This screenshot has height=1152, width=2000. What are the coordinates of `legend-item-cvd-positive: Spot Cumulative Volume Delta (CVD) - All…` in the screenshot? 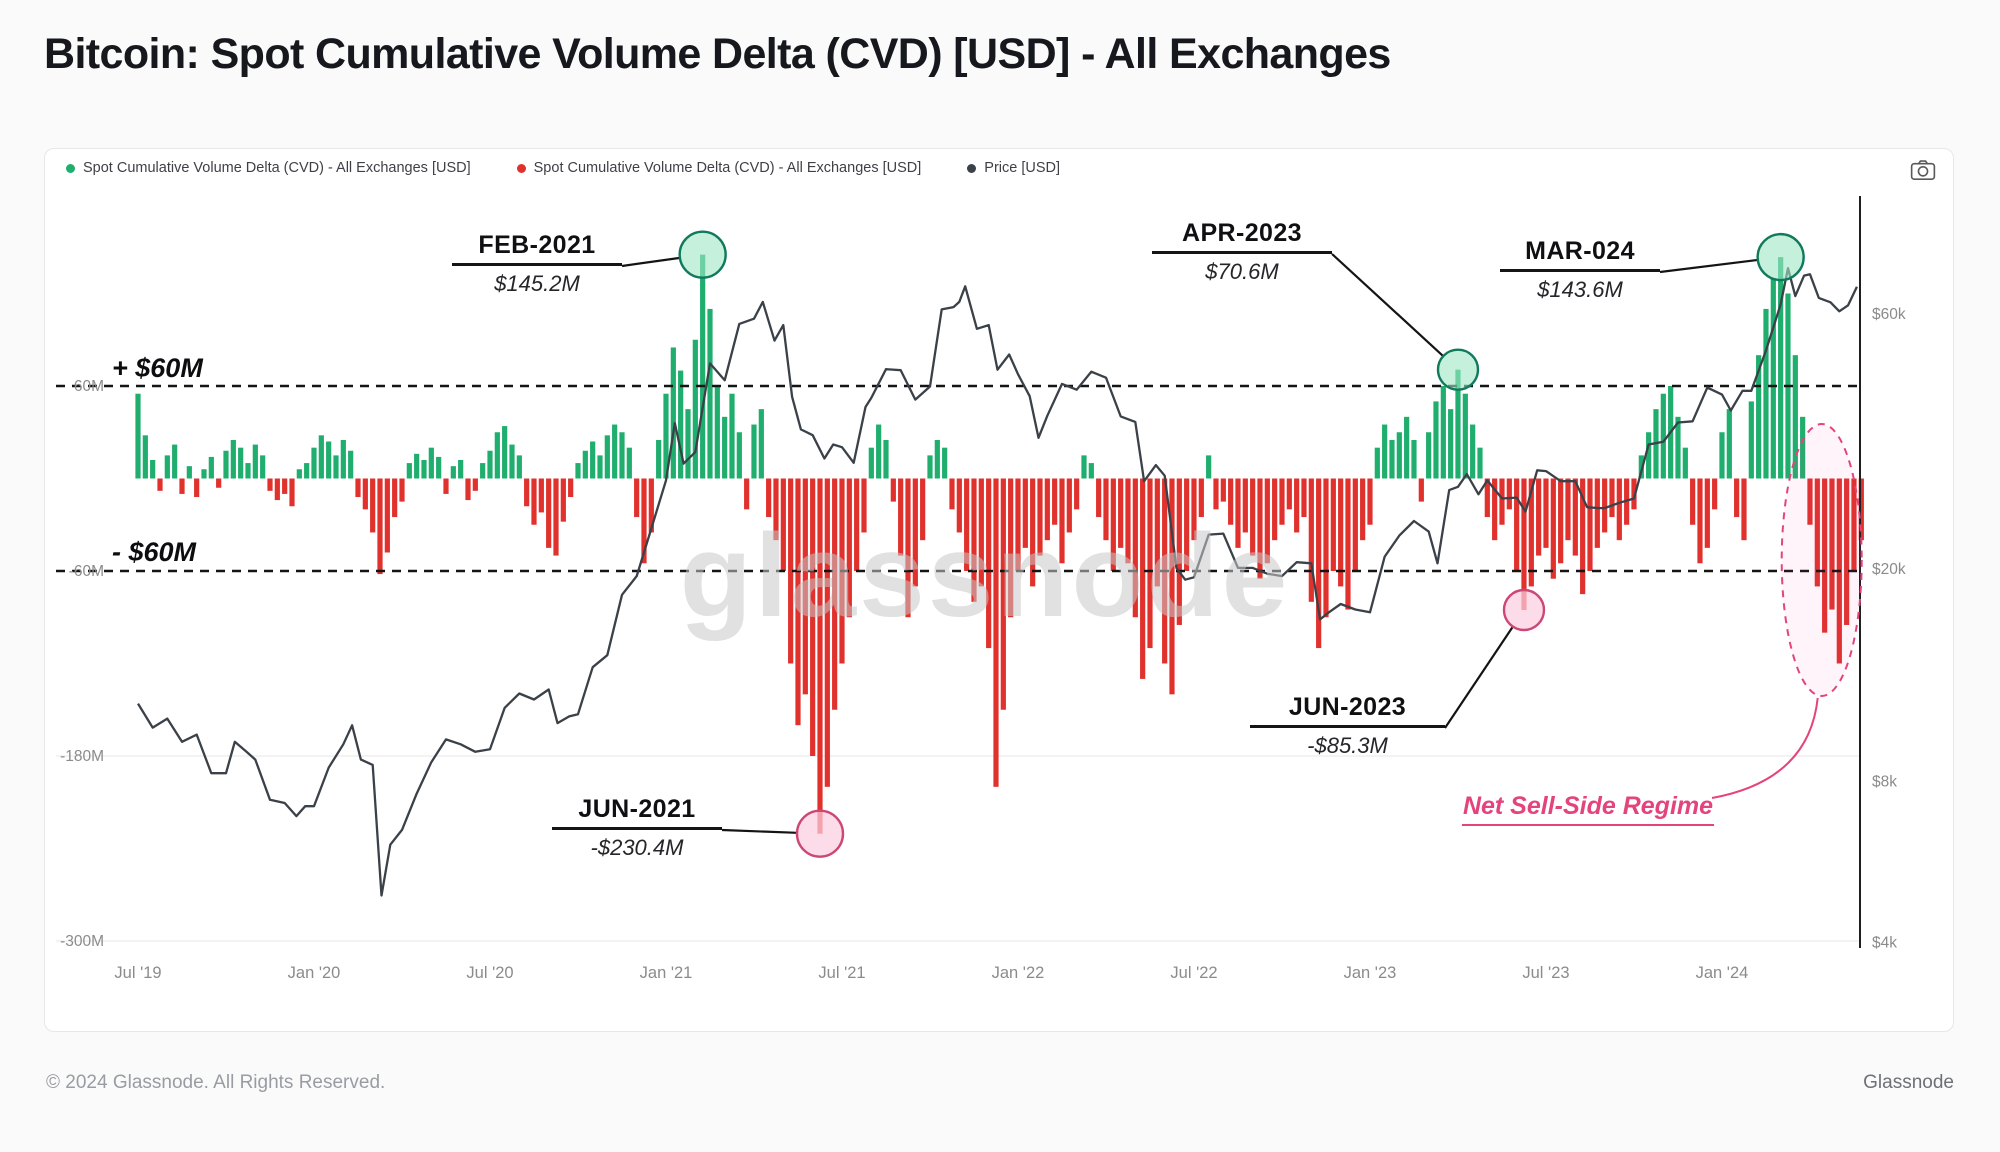 It's located at (268, 168).